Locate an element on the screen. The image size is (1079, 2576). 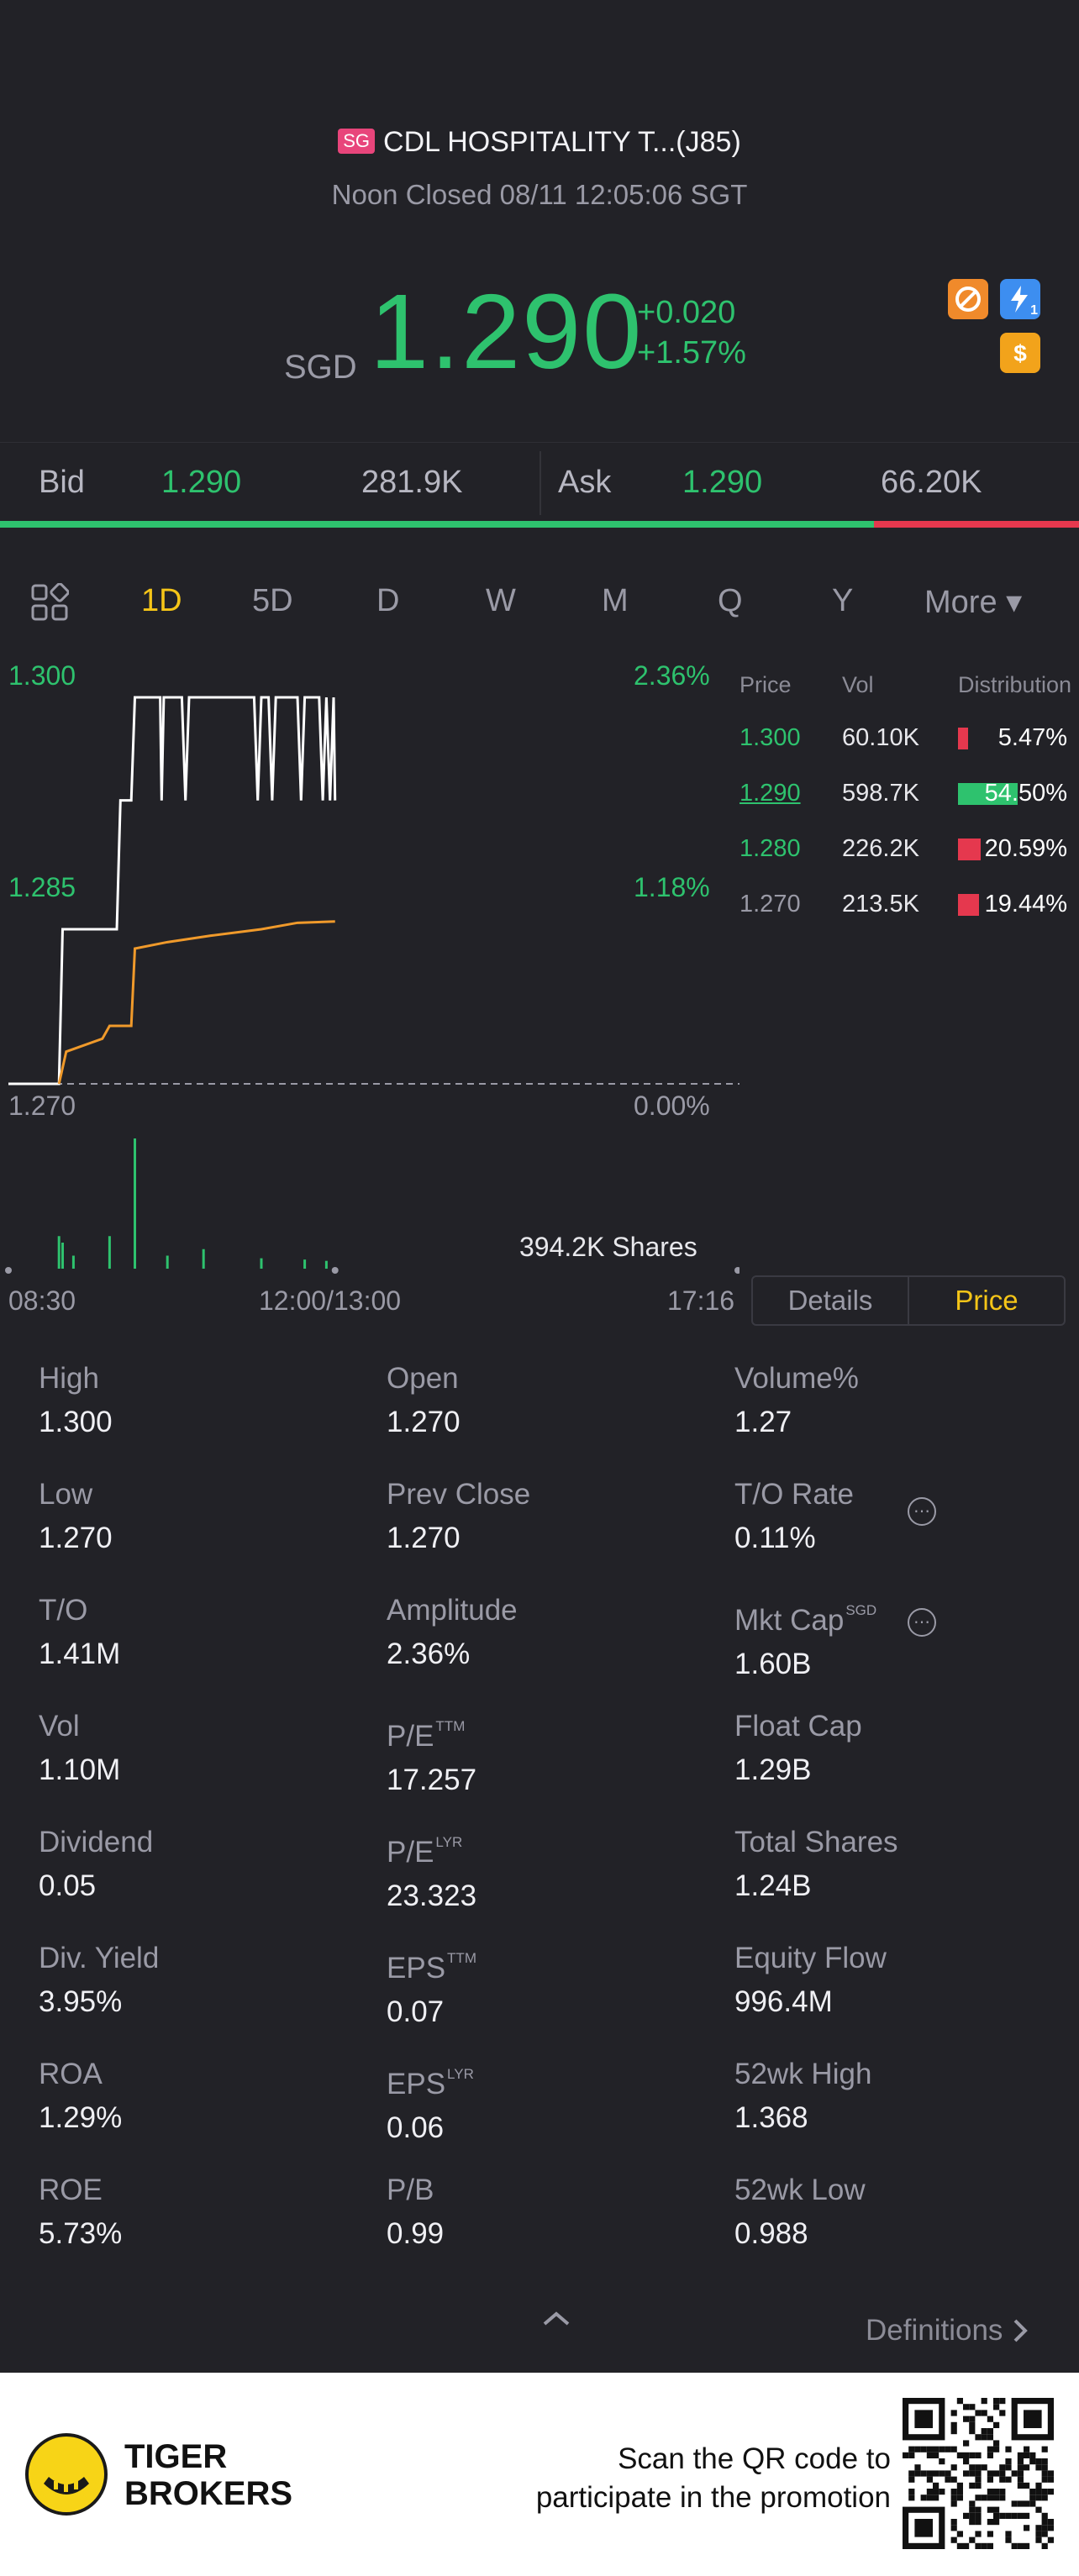
stat-superscript: SGD is located at coordinates (861, 1610).